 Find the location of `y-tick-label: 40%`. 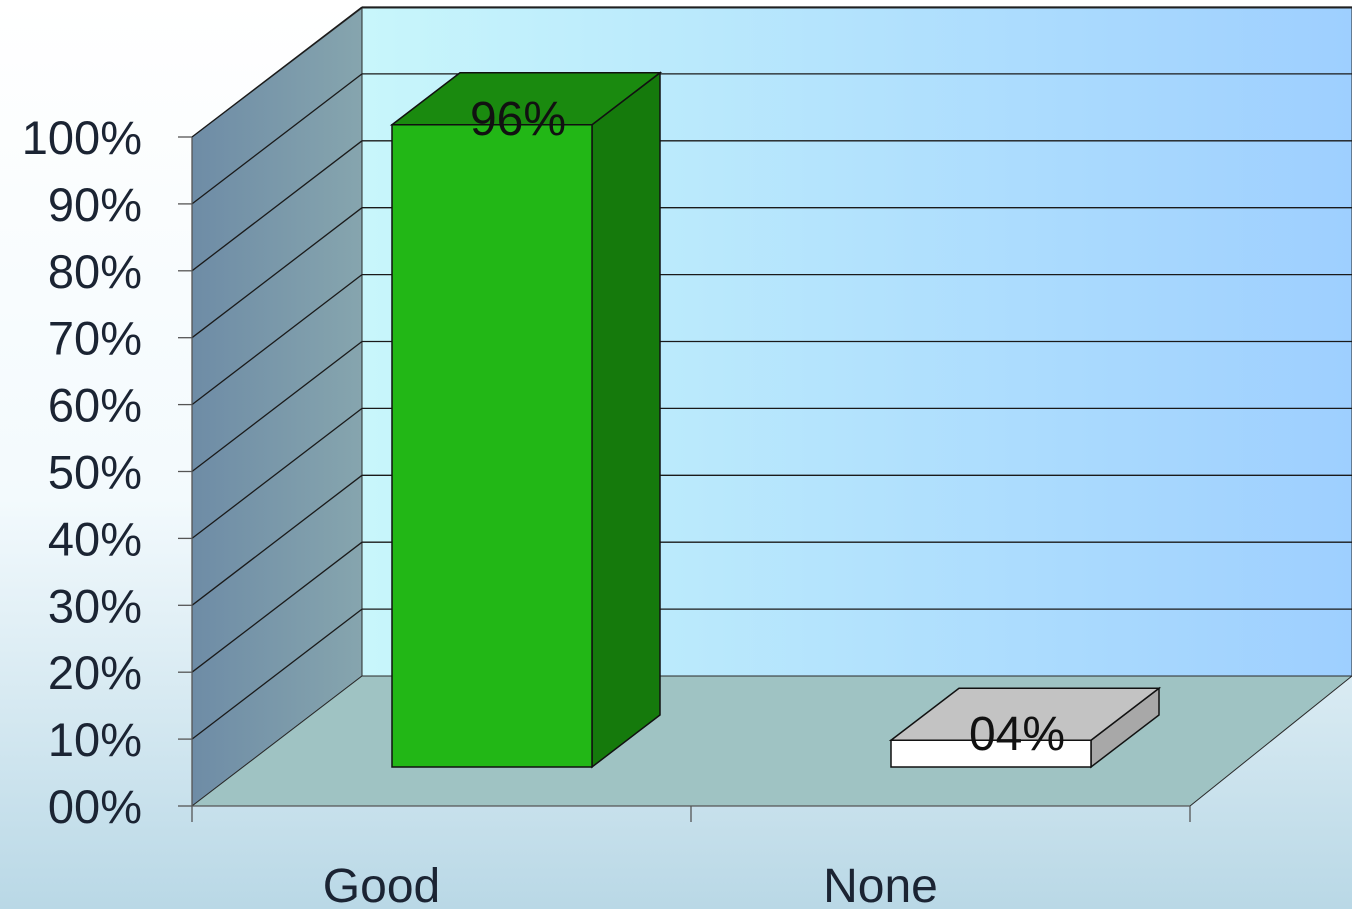

y-tick-label: 40% is located at coordinates (95, 538).